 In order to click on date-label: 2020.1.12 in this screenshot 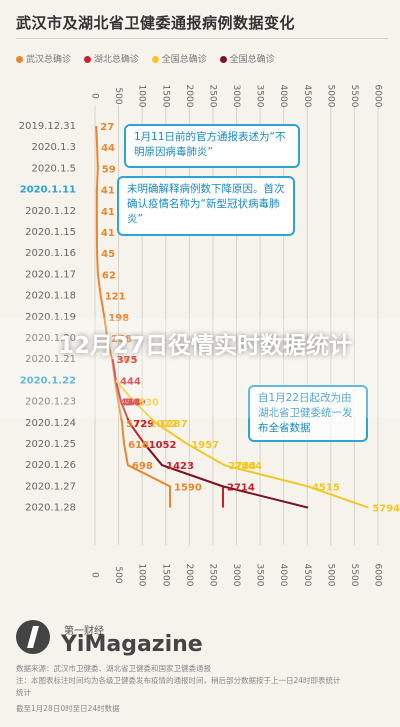, I will do `click(50, 211)`.